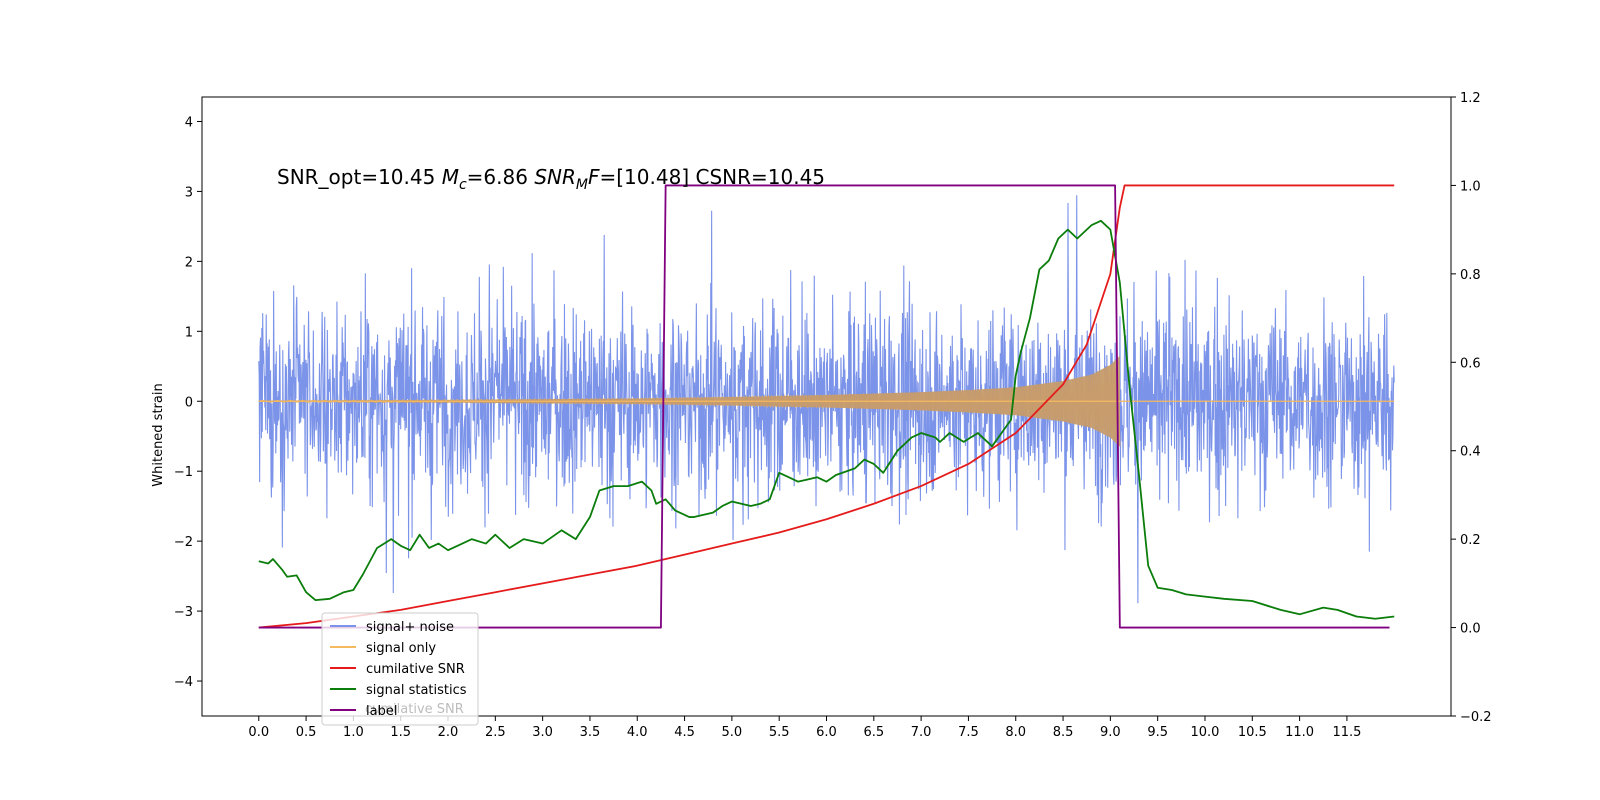 The height and width of the screenshot is (800, 1600). Describe the element at coordinates (921, 732) in the screenshot. I see `x-tick-label: 7.0` at that location.